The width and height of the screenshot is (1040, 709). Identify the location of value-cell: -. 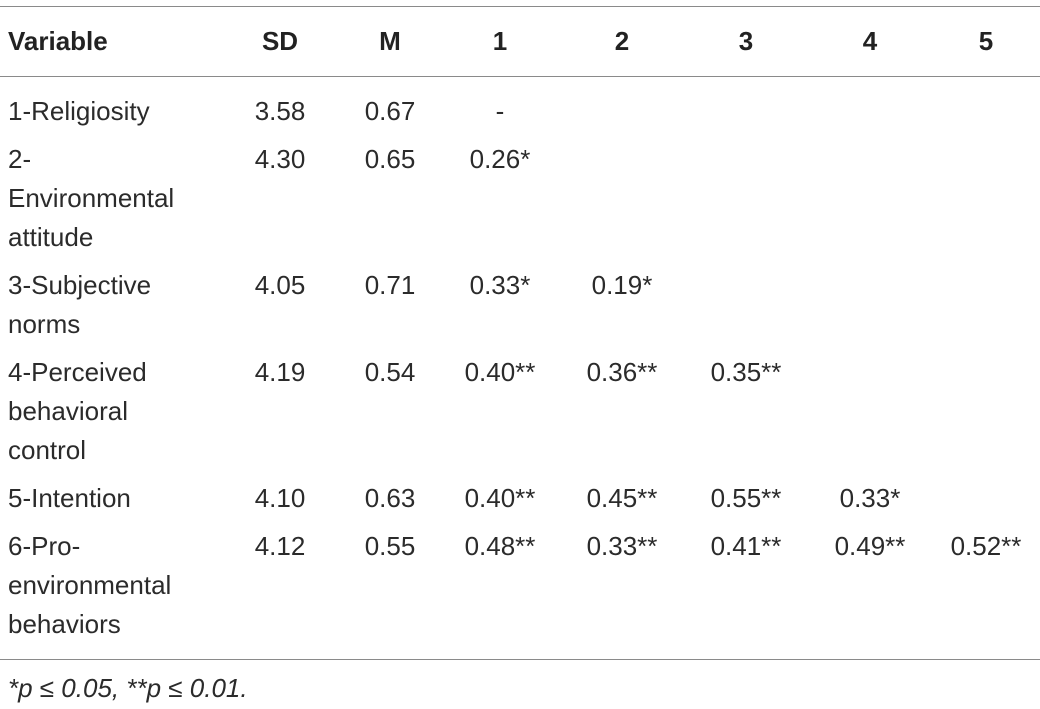
(500, 106).